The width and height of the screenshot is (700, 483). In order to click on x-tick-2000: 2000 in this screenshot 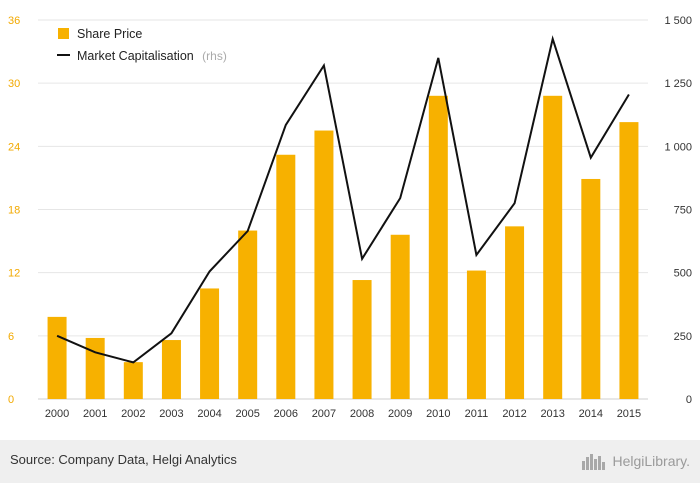, I will do `click(57, 414)`.